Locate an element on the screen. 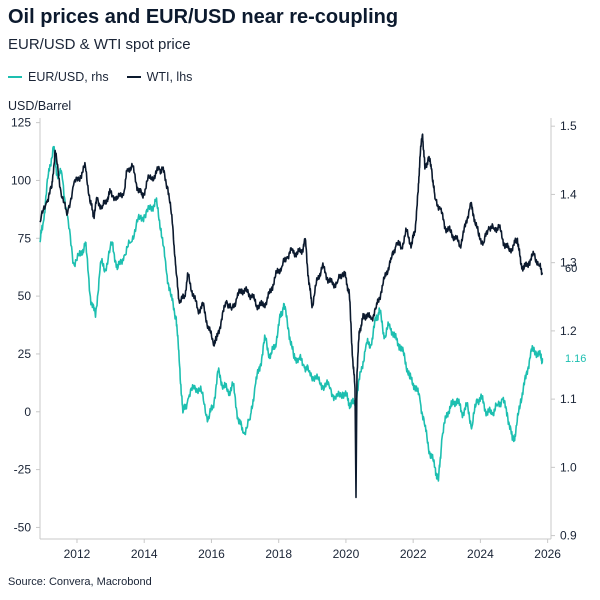 This screenshot has height=600, width=600. y-right-tick-label: 1.4 is located at coordinates (568, 194).